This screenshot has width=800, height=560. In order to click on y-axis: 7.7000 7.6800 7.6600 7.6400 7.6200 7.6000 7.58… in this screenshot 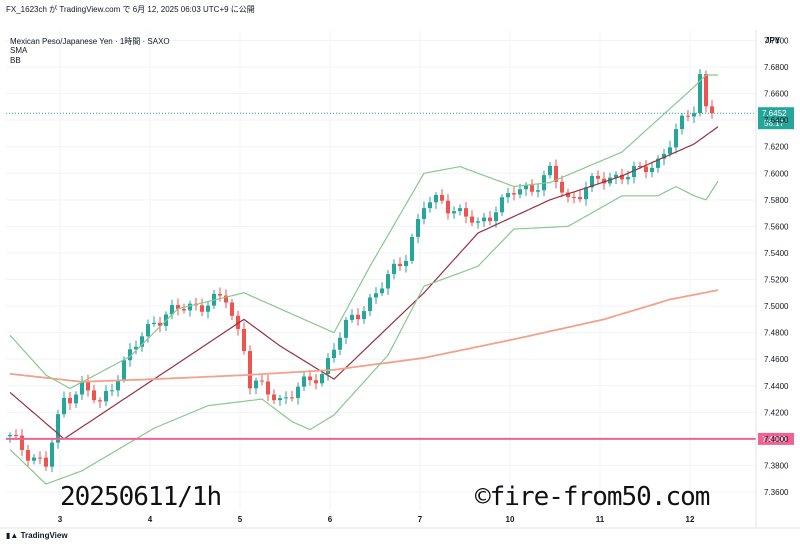, I will do `click(772, 279)`.